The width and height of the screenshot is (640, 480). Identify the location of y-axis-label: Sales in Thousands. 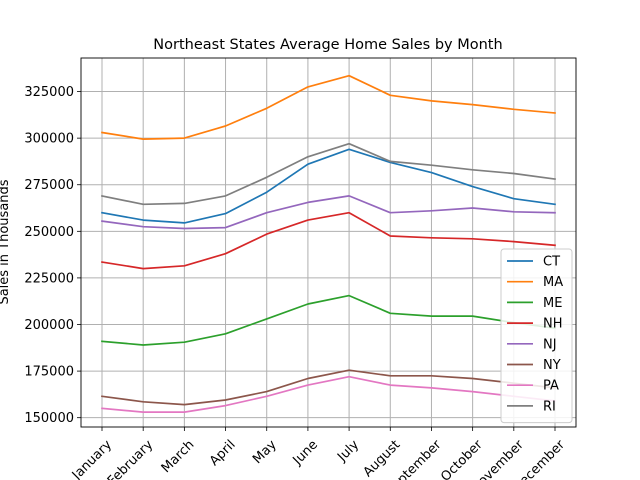
(6, 241).